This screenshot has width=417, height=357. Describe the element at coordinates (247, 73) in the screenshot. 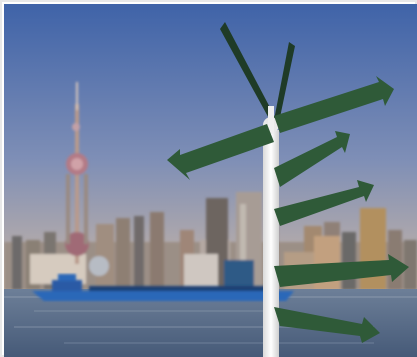

I see `top-blade-left` at that location.